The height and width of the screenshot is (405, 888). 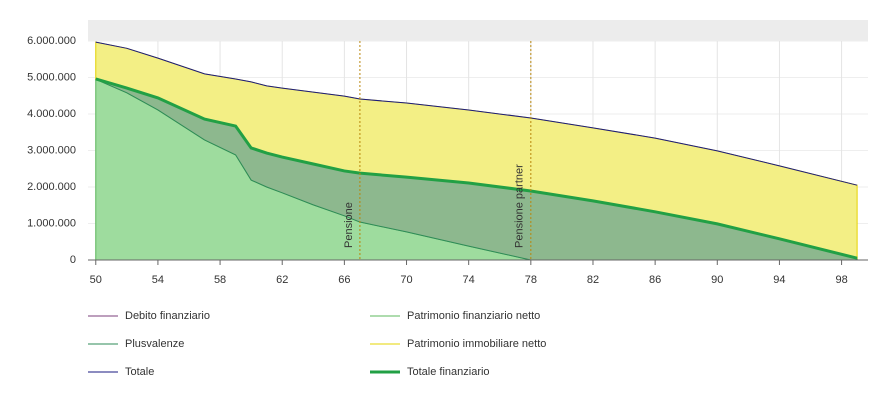 I want to click on y-tick-label: 3.000.000, so click(x=51, y=150).